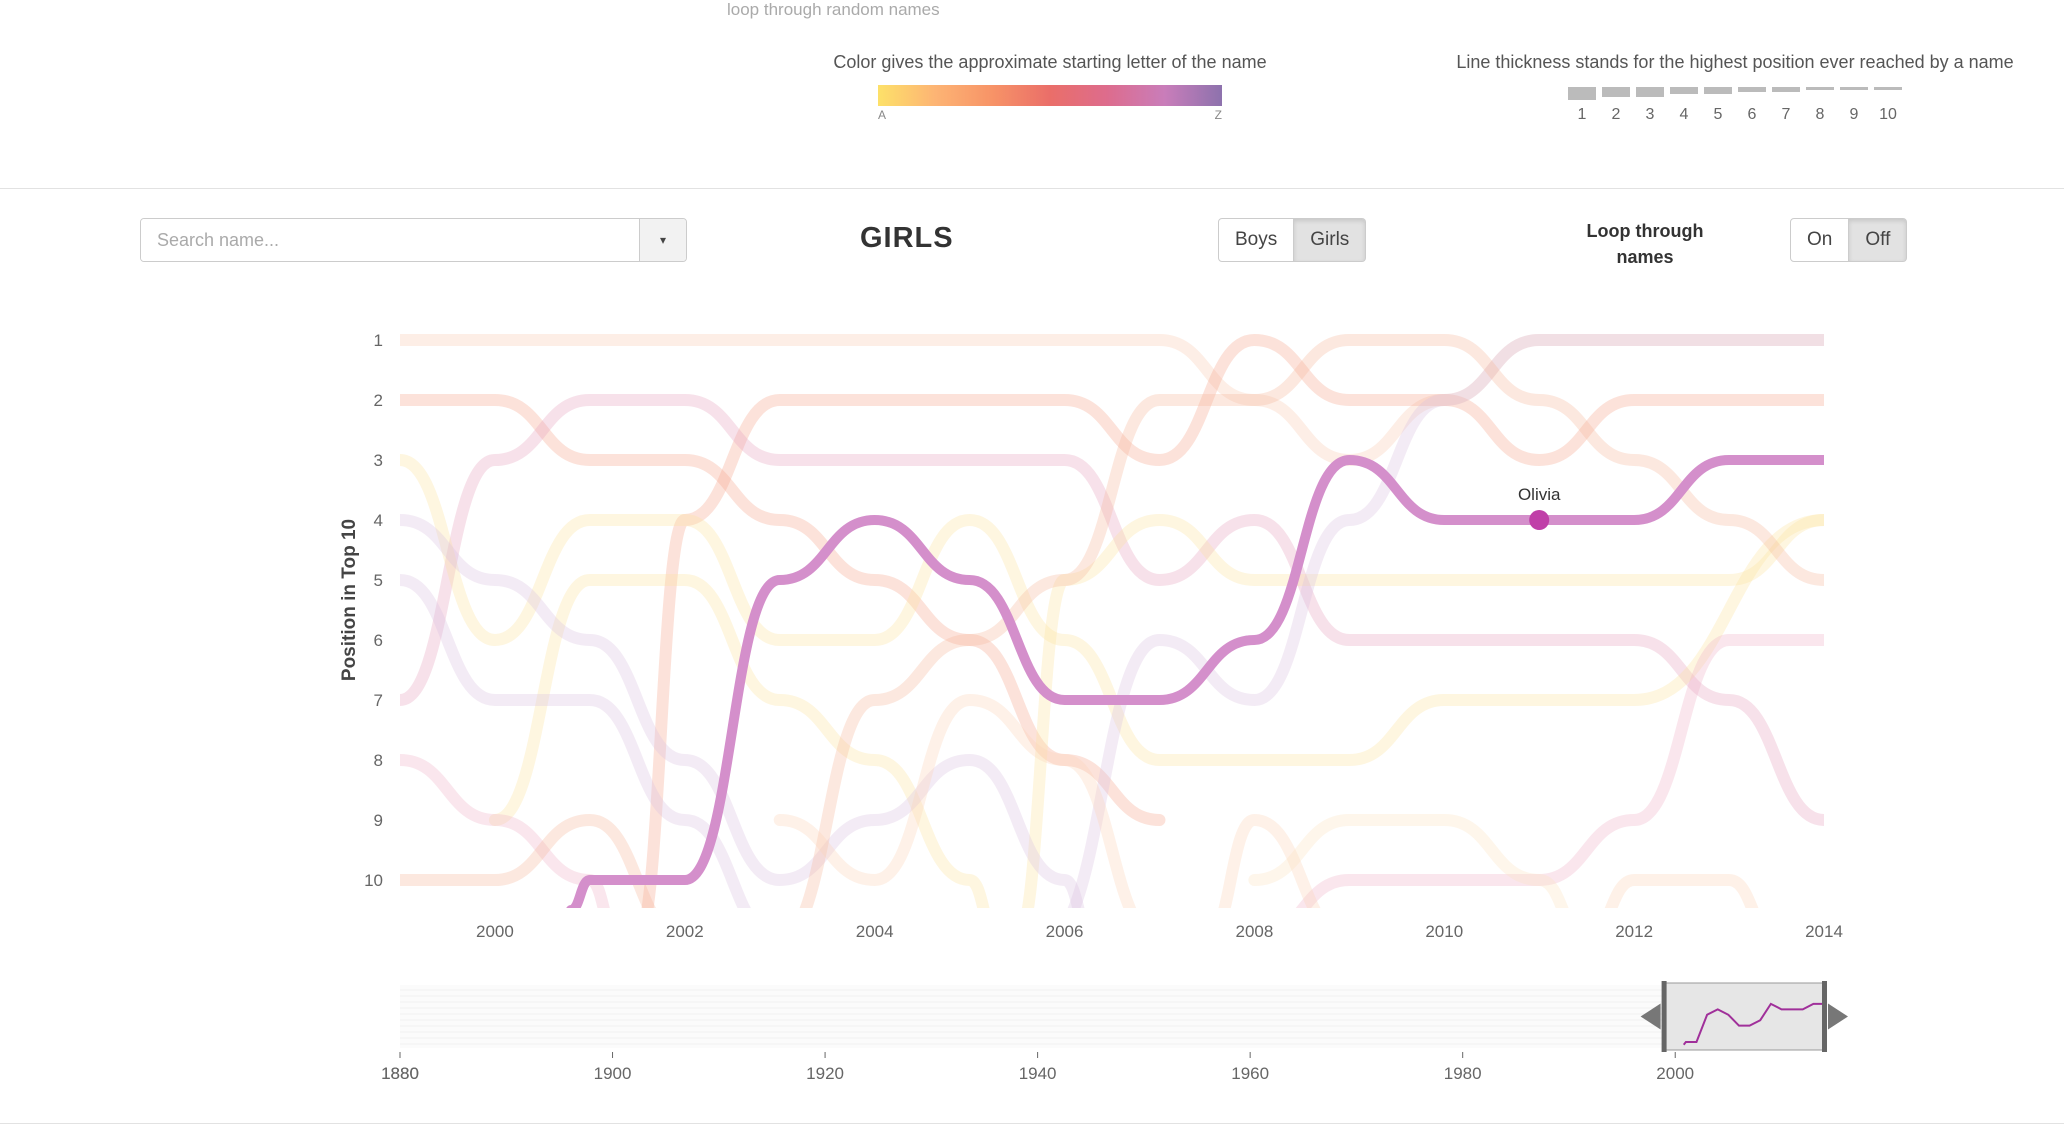  I want to click on y-tick-label: 5, so click(378, 580).